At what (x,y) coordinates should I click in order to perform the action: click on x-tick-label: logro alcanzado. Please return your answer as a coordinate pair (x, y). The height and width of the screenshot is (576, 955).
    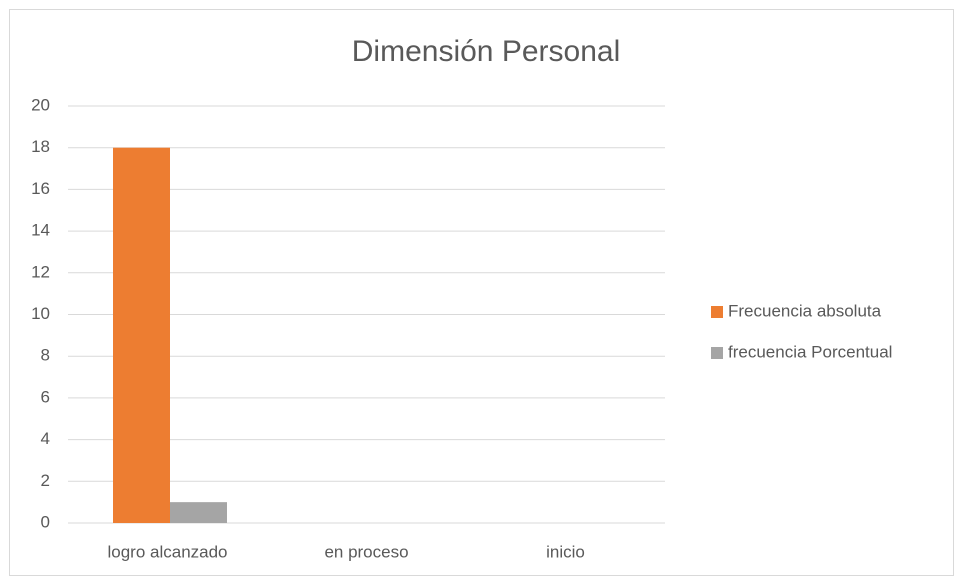
    Looking at the image, I should click on (167, 551).